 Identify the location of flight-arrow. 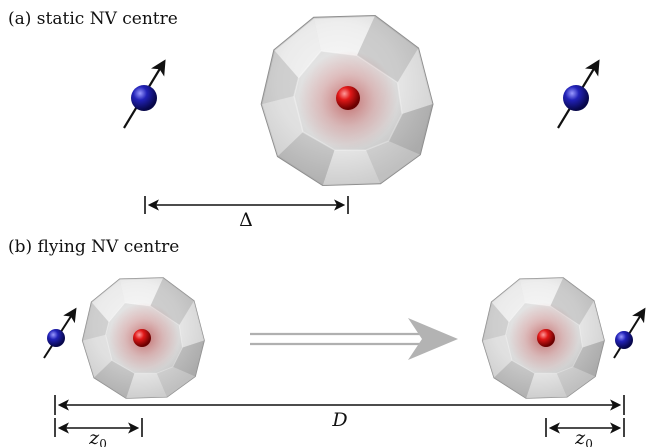
(354, 339).